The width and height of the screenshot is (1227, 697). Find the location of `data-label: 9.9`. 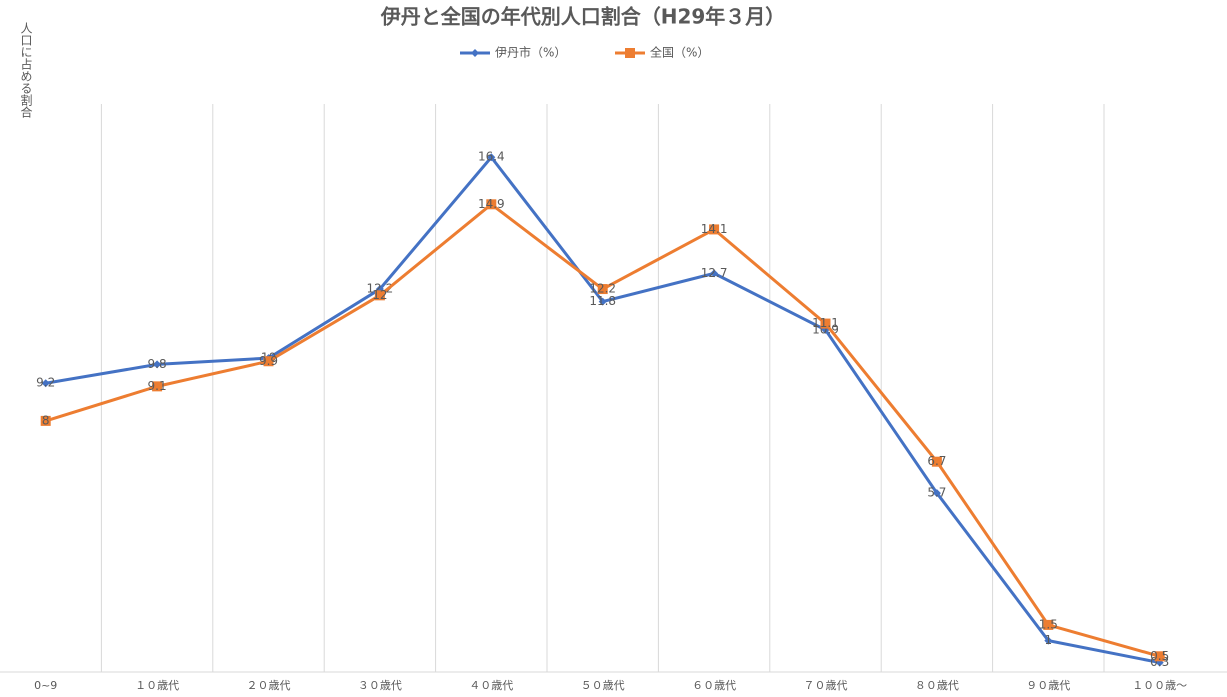

data-label: 9.9 is located at coordinates (268, 361).